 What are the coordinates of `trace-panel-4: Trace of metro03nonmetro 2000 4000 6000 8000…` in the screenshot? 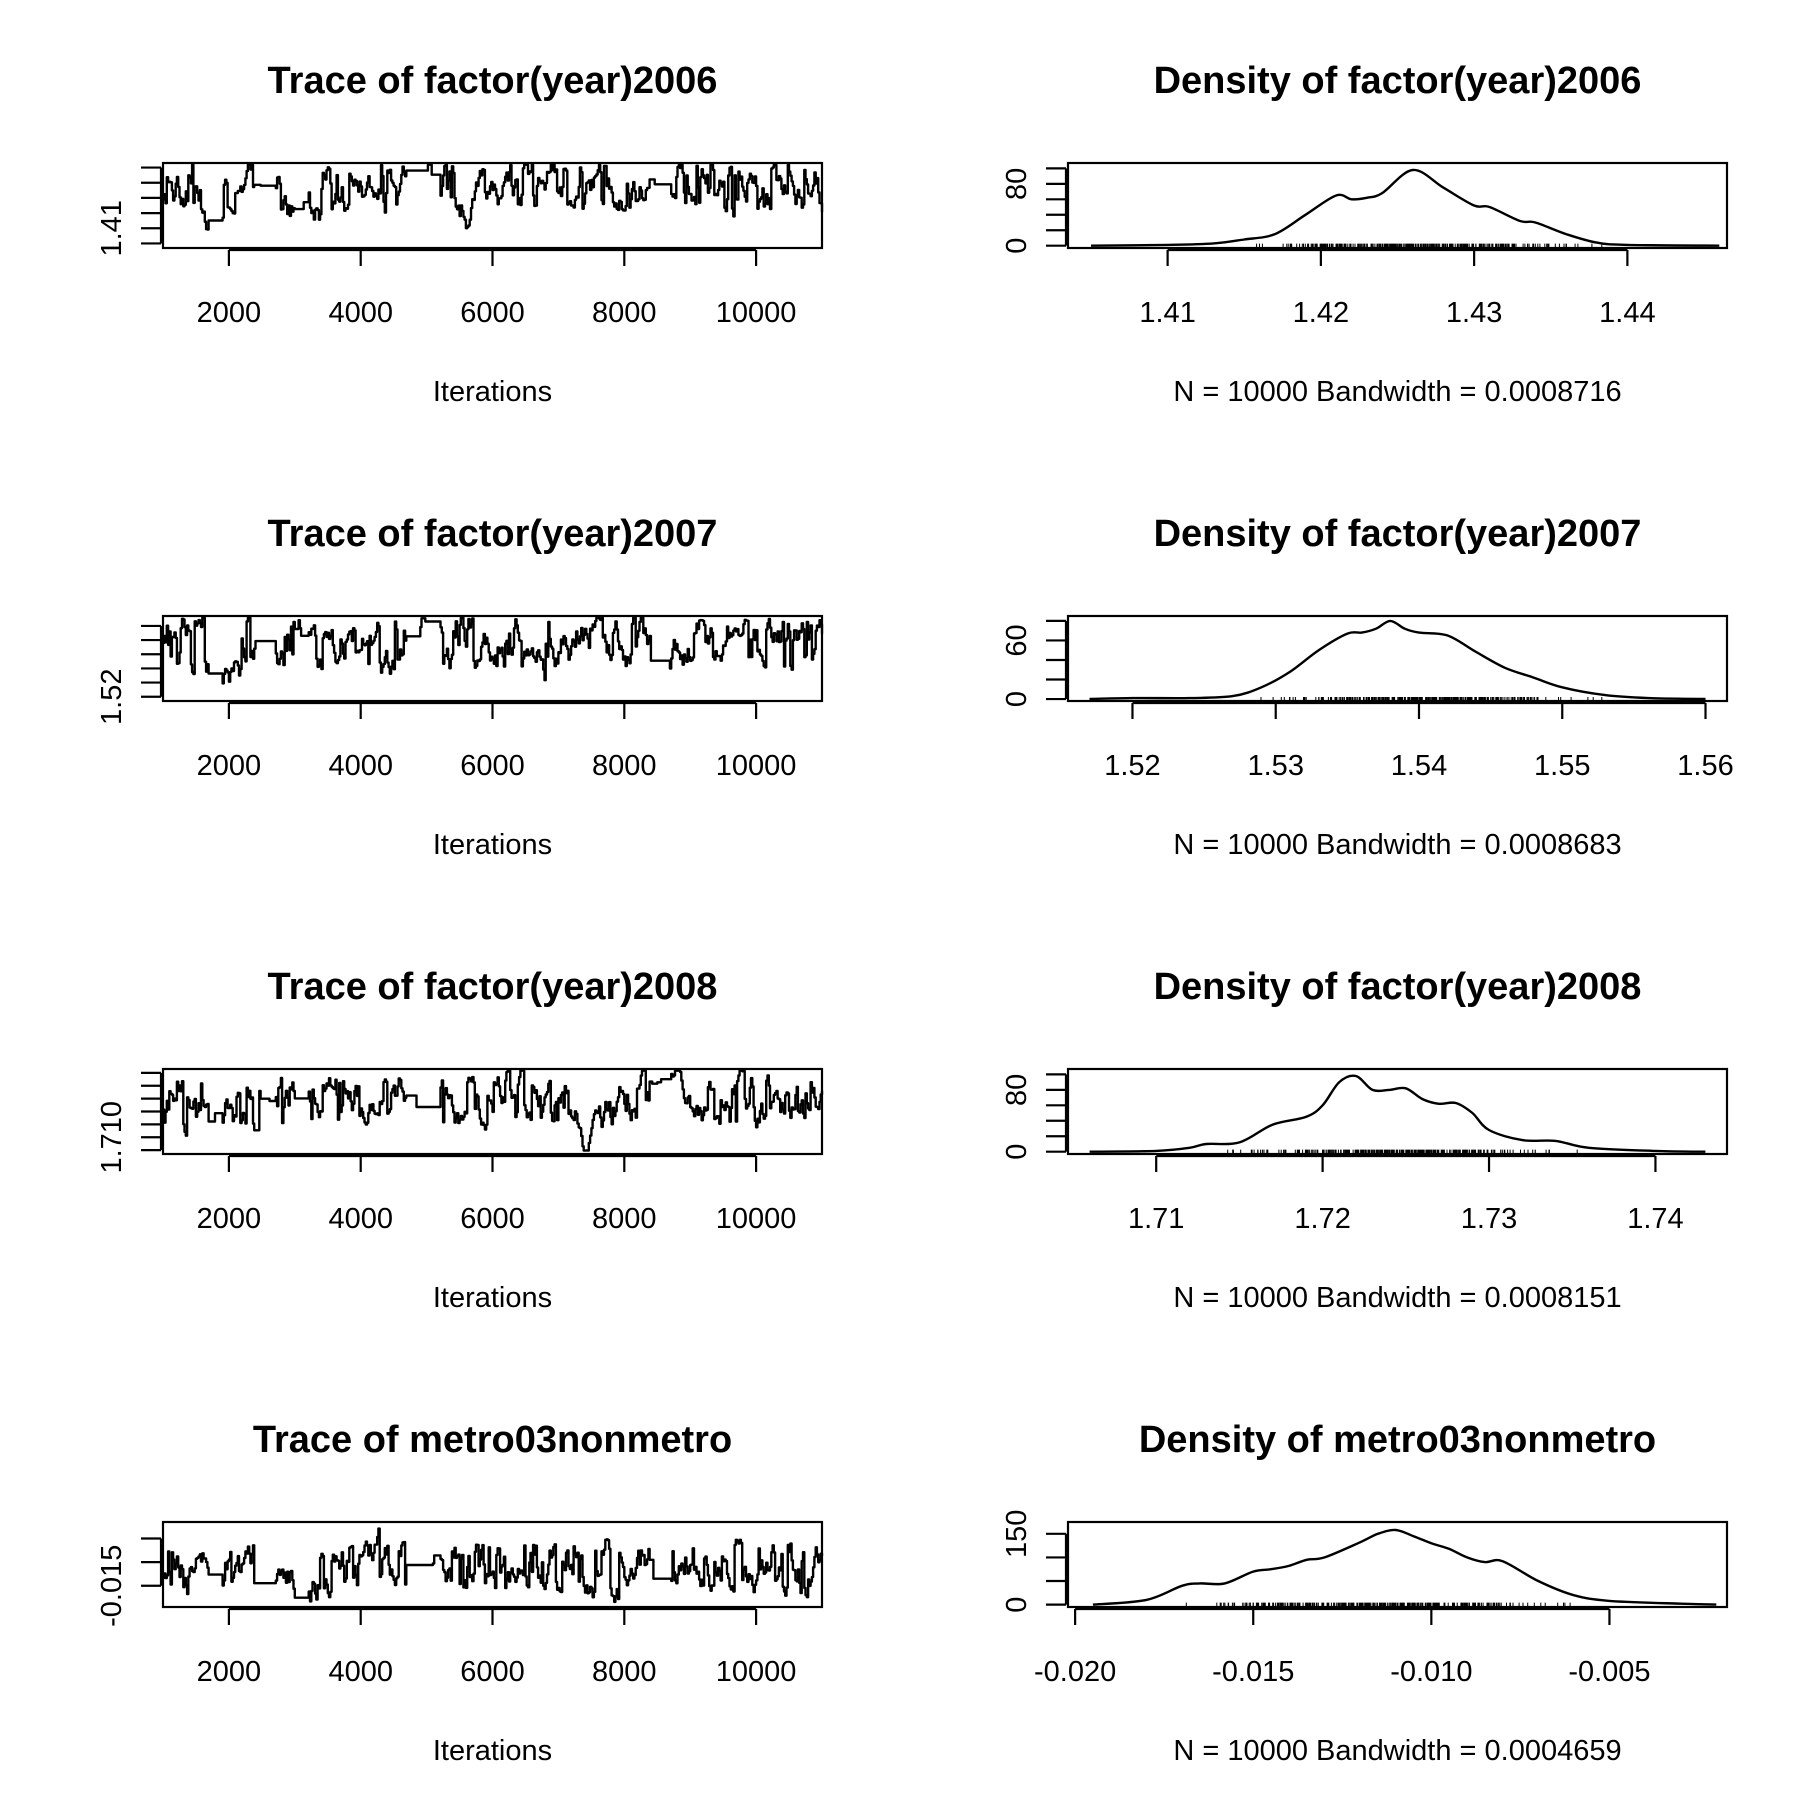 It's located at (460, 1593).